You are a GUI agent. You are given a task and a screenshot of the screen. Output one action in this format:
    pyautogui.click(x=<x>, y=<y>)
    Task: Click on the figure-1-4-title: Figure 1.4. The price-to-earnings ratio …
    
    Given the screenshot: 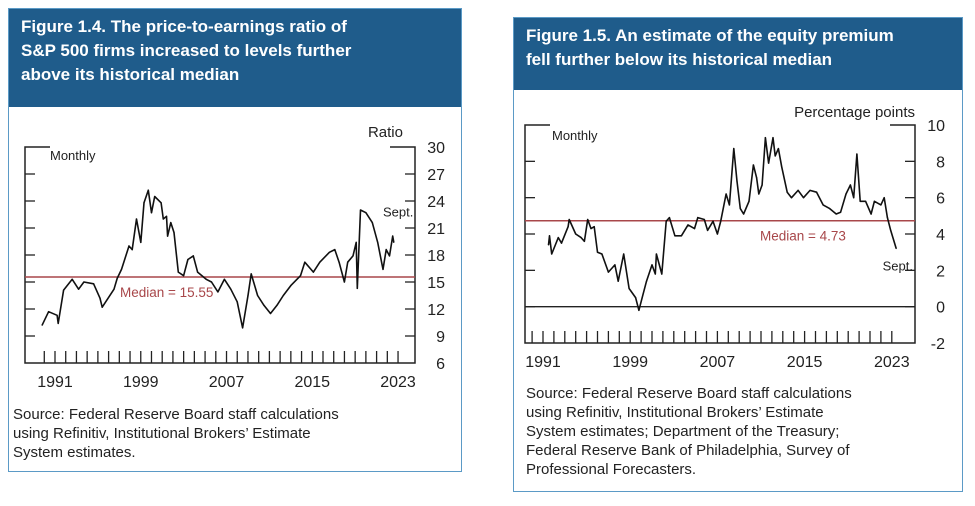 What is the action you would take?
    pyautogui.click(x=235, y=58)
    